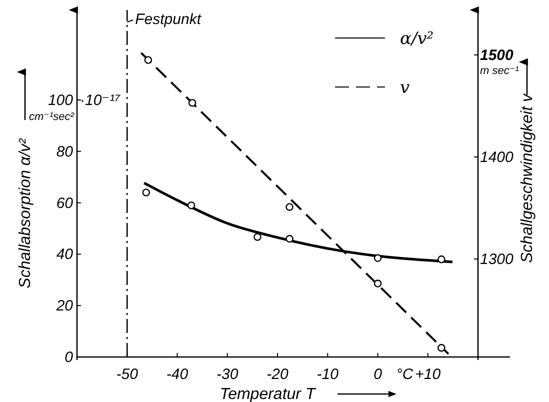  I want to click on y-tick-label: 100, so click(61, 100).